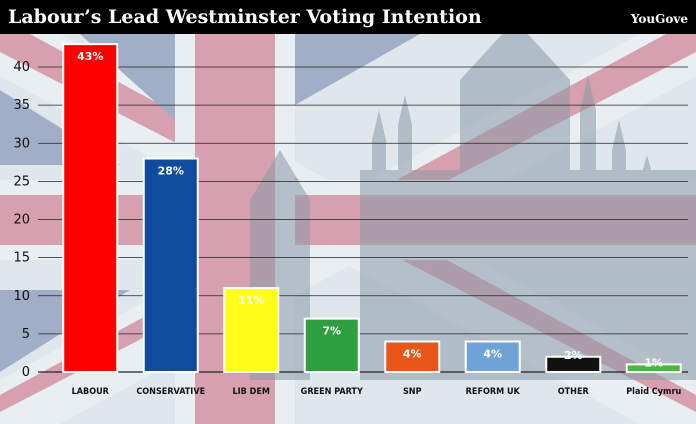  What do you see at coordinates (170, 392) in the screenshot?
I see `category-label: CONSERVATIVE` at bounding box center [170, 392].